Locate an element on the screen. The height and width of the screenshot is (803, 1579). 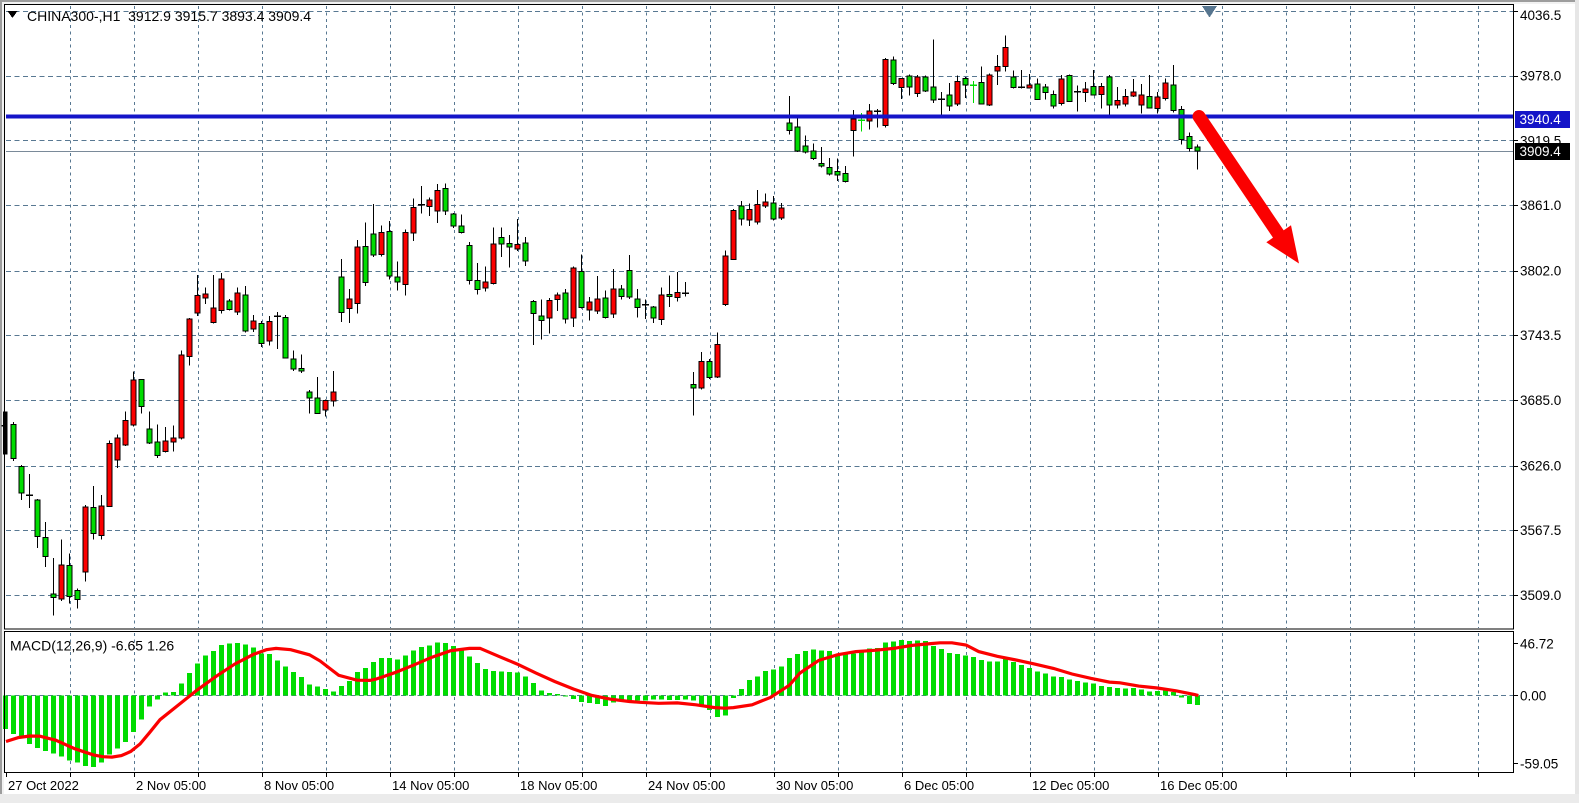
svg-text: 3978.0 is located at coordinates (1540, 76).